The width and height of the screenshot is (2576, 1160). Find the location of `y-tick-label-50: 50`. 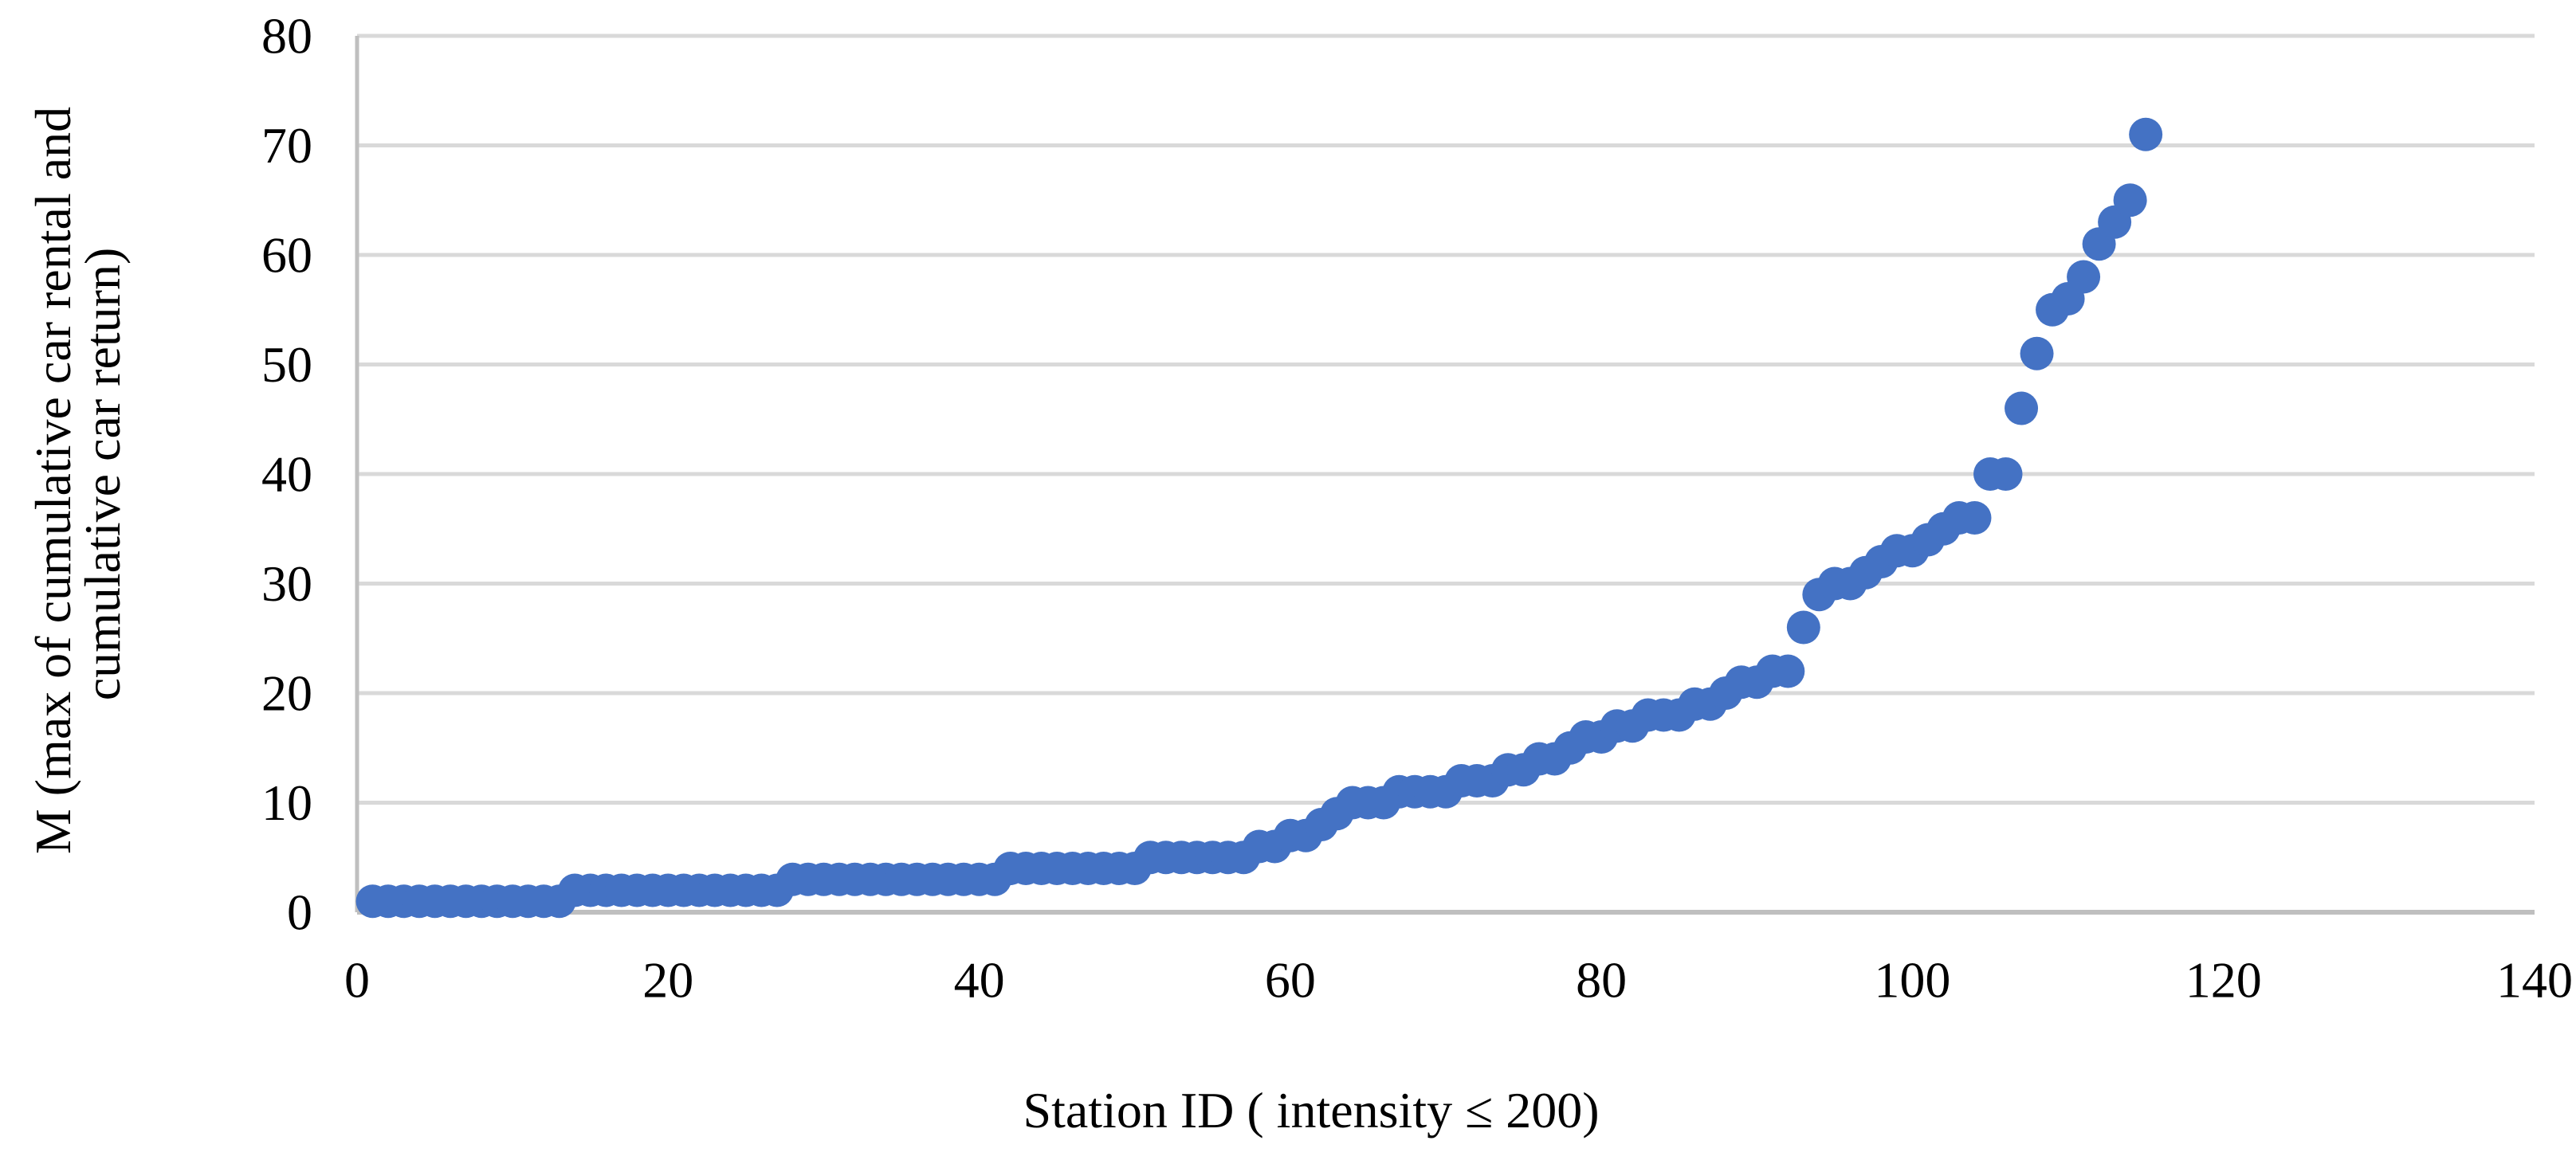

y-tick-label-50: 50 is located at coordinates (286, 364).